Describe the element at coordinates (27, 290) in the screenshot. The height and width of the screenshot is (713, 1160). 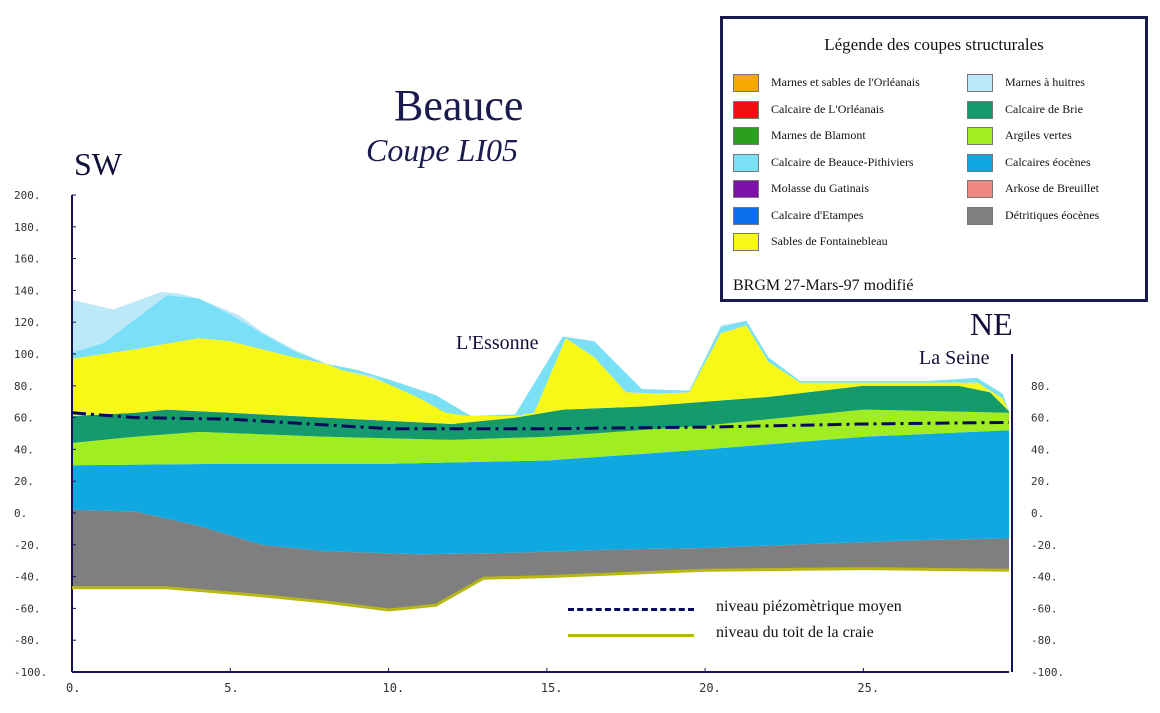
I see `y-tick-label-left: 140.` at that location.